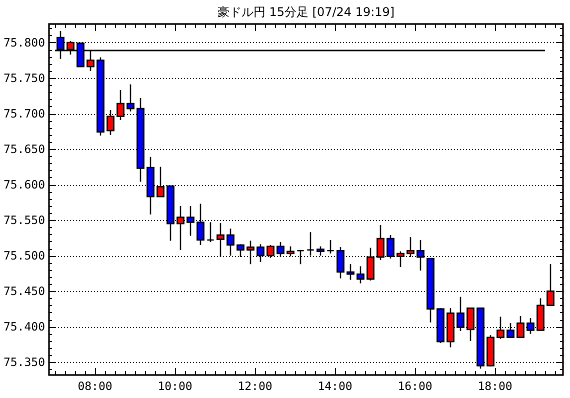  I want to click on y-tick-label: 75.600, so click(24, 185).